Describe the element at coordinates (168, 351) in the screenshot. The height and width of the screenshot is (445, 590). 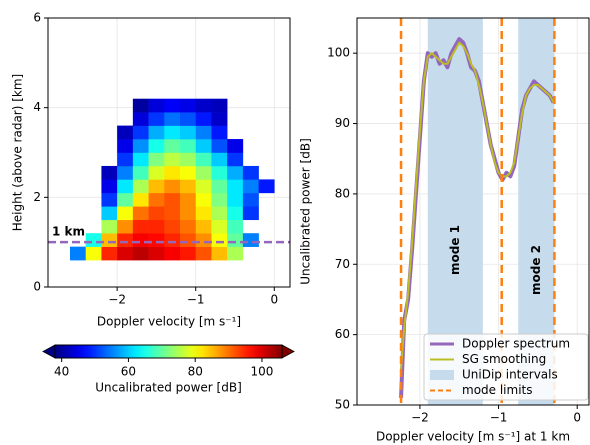
I see `colorbar-frame` at that location.